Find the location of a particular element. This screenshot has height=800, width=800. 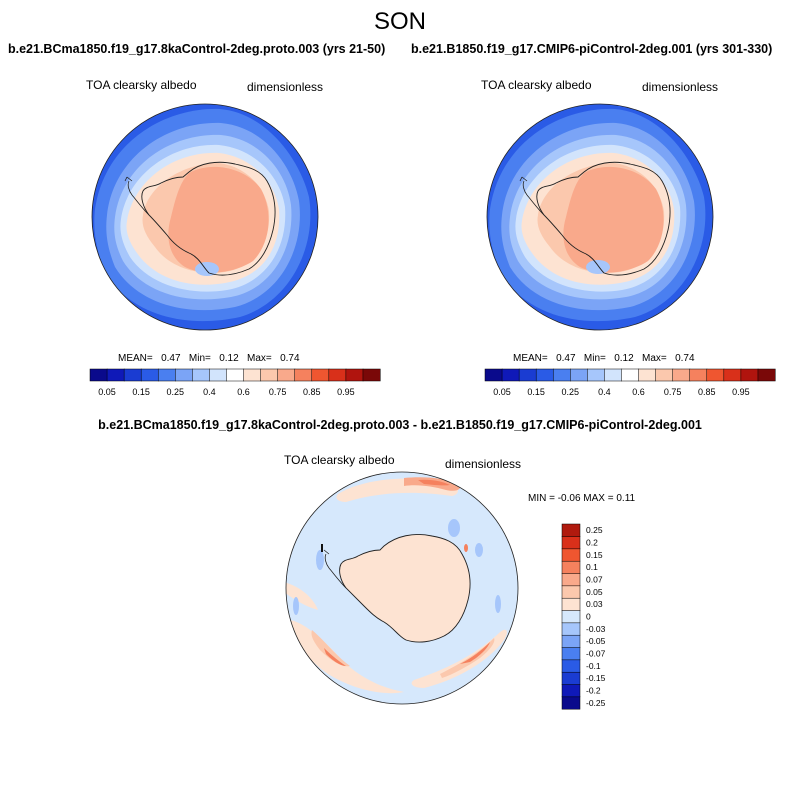

colorbar-tick-label: -0.1 is located at coordinates (593, 666).